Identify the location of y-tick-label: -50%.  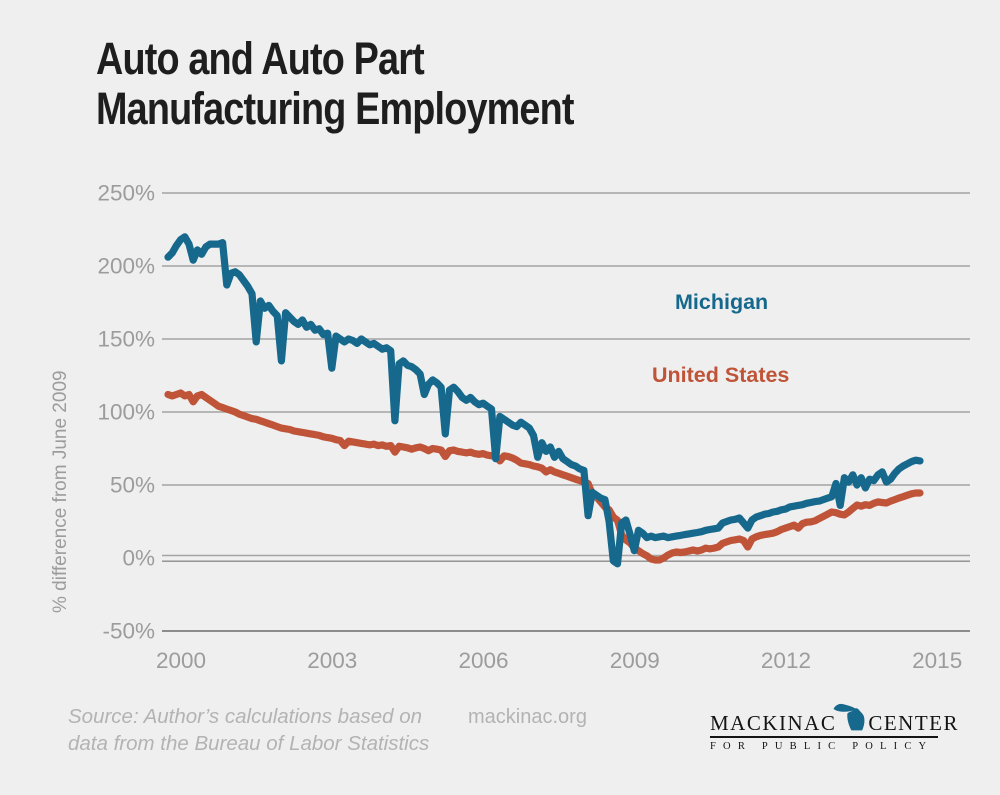
(128, 631).